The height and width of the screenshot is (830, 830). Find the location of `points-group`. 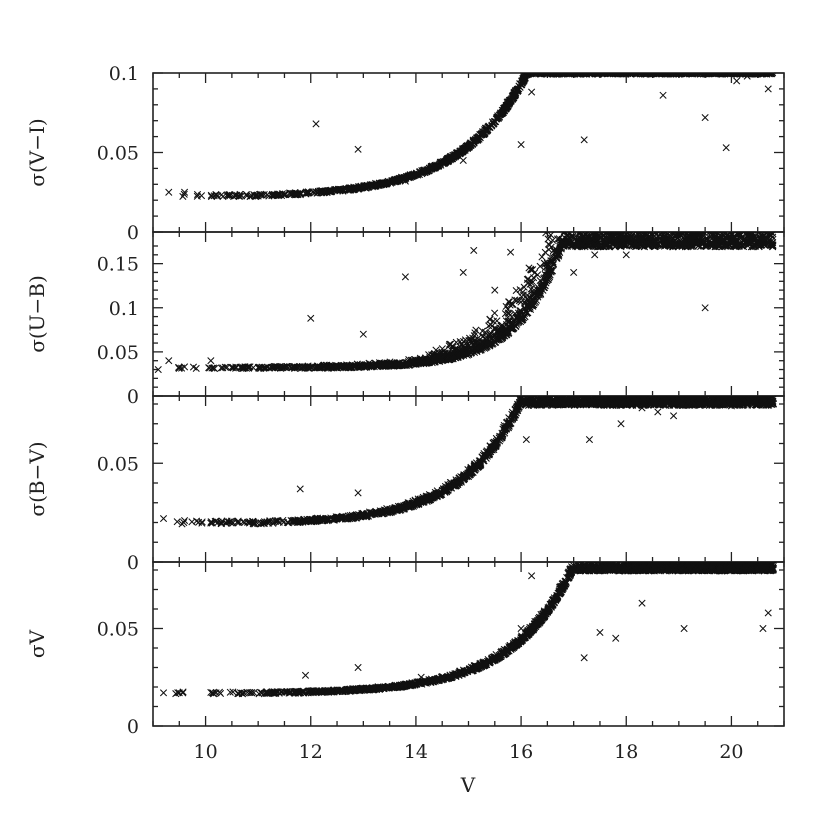

points-group is located at coordinates (471, 129).